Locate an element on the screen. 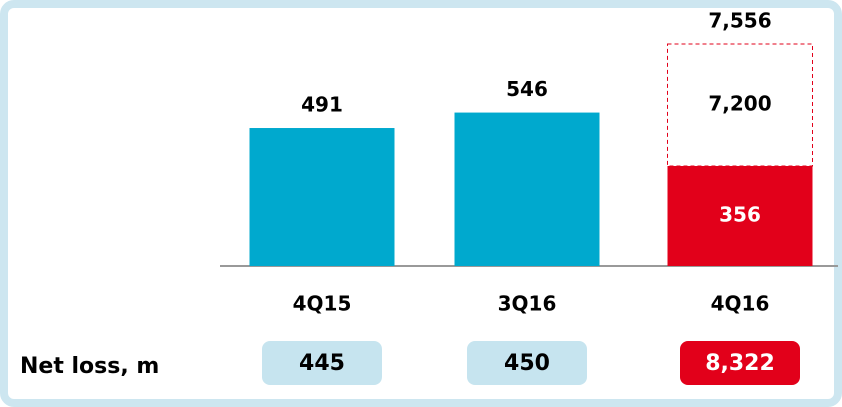 This screenshot has width=842, height=407. x-tick-label: 4Q16 is located at coordinates (740, 304).